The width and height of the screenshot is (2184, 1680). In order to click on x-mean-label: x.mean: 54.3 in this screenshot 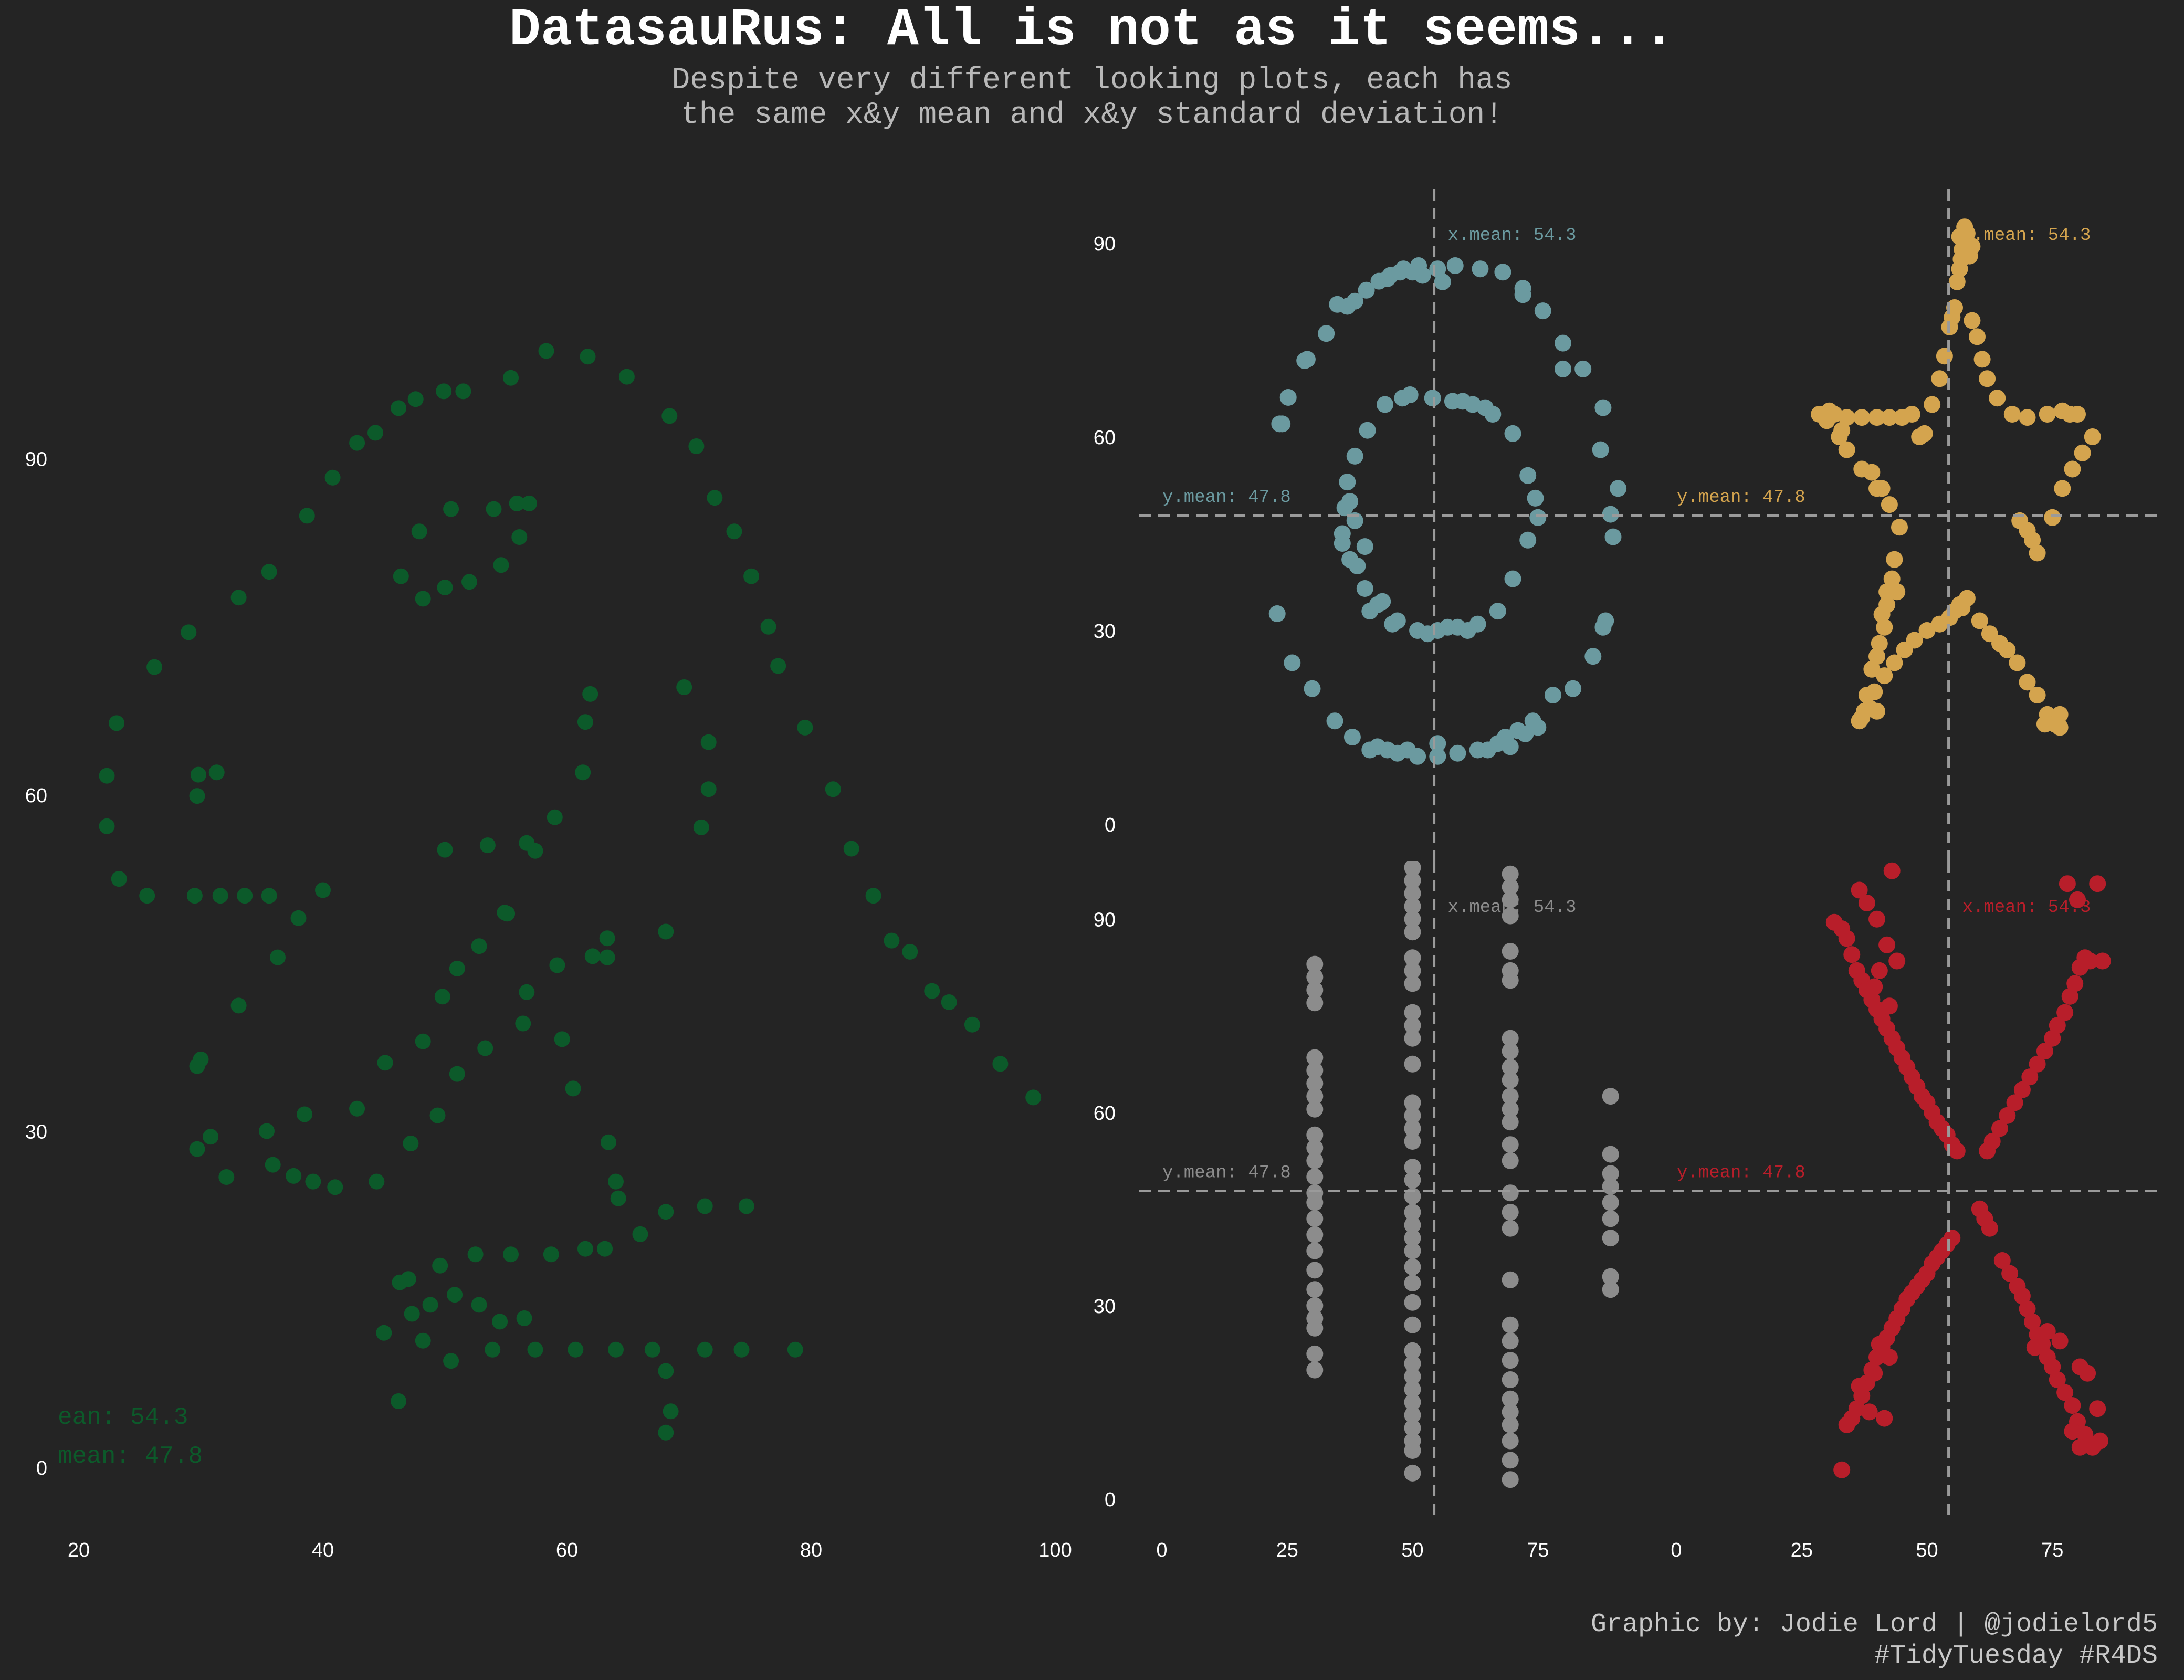, I will do `click(1512, 236)`.